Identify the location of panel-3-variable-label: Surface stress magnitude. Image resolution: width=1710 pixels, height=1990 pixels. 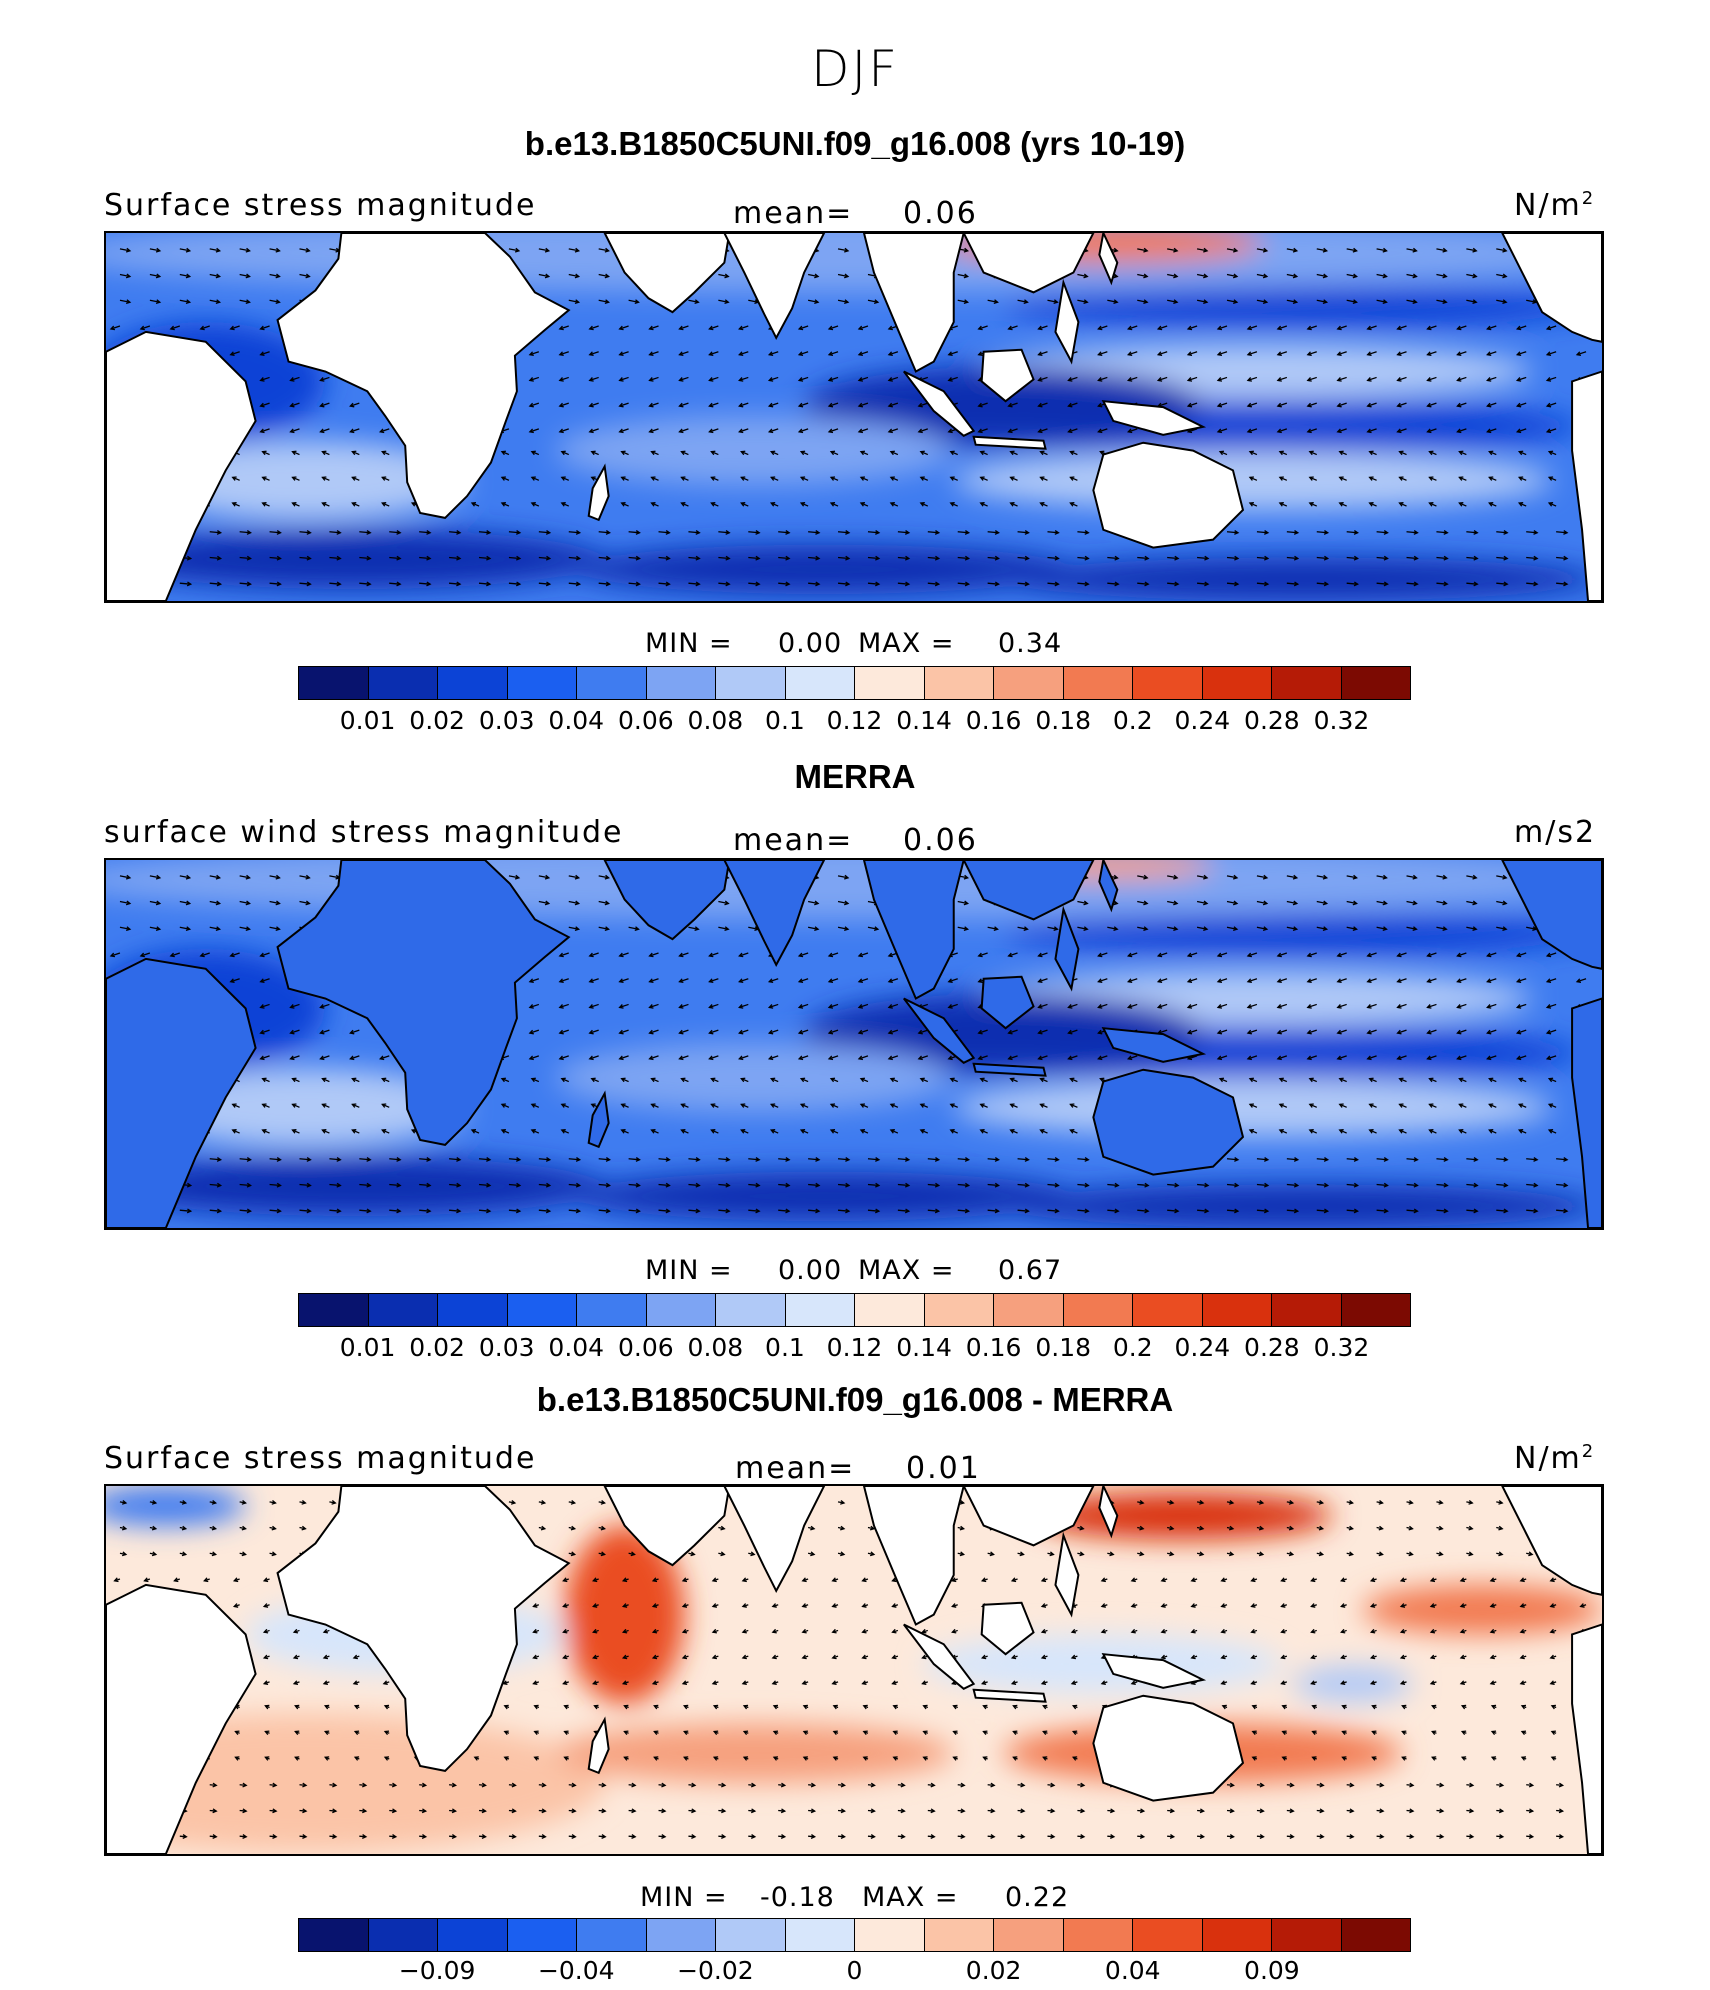
(320, 1458).